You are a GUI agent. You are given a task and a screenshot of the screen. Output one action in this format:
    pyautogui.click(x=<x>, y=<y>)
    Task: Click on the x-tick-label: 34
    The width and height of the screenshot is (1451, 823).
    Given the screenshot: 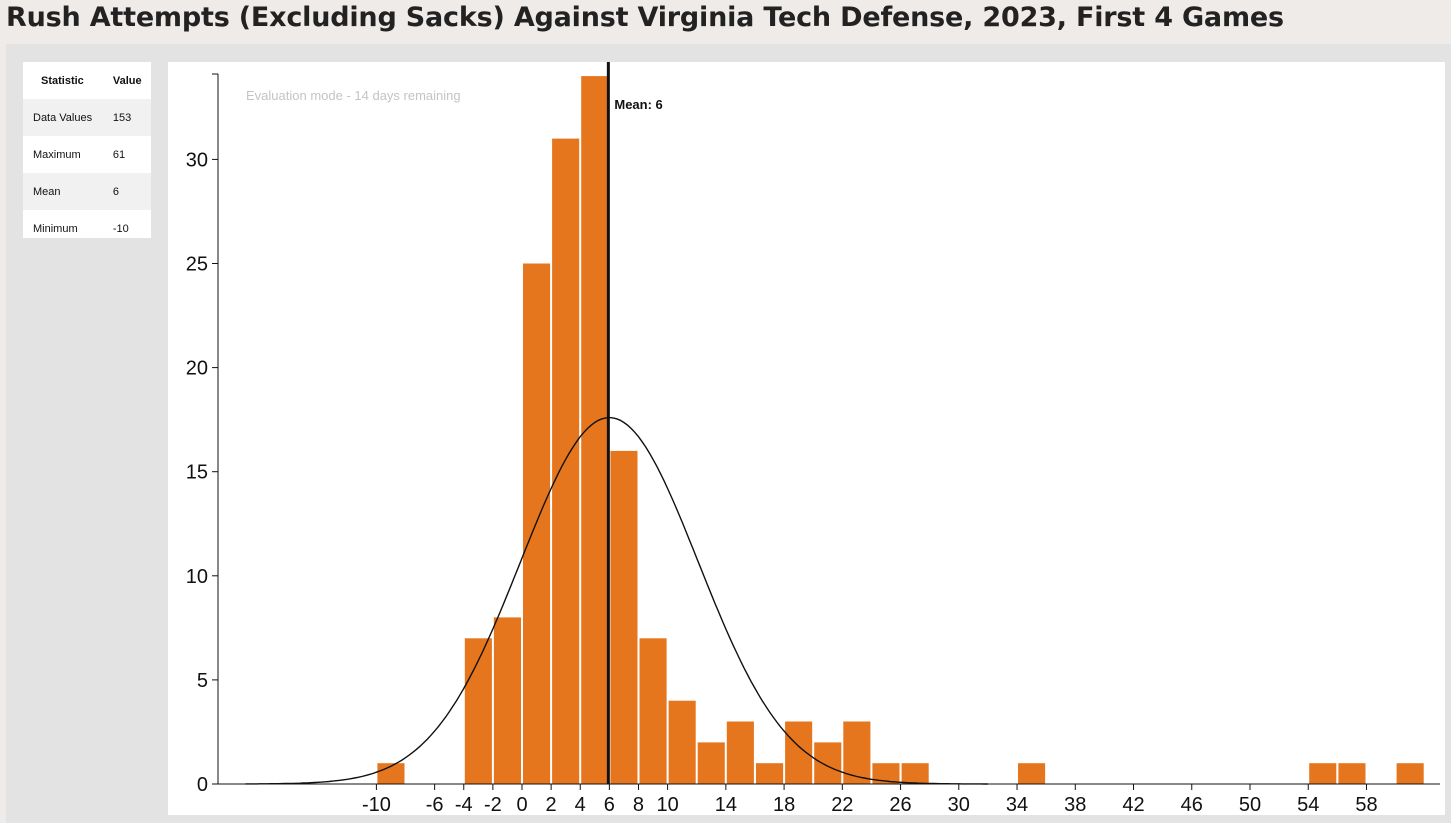 What is the action you would take?
    pyautogui.click(x=1017, y=804)
    